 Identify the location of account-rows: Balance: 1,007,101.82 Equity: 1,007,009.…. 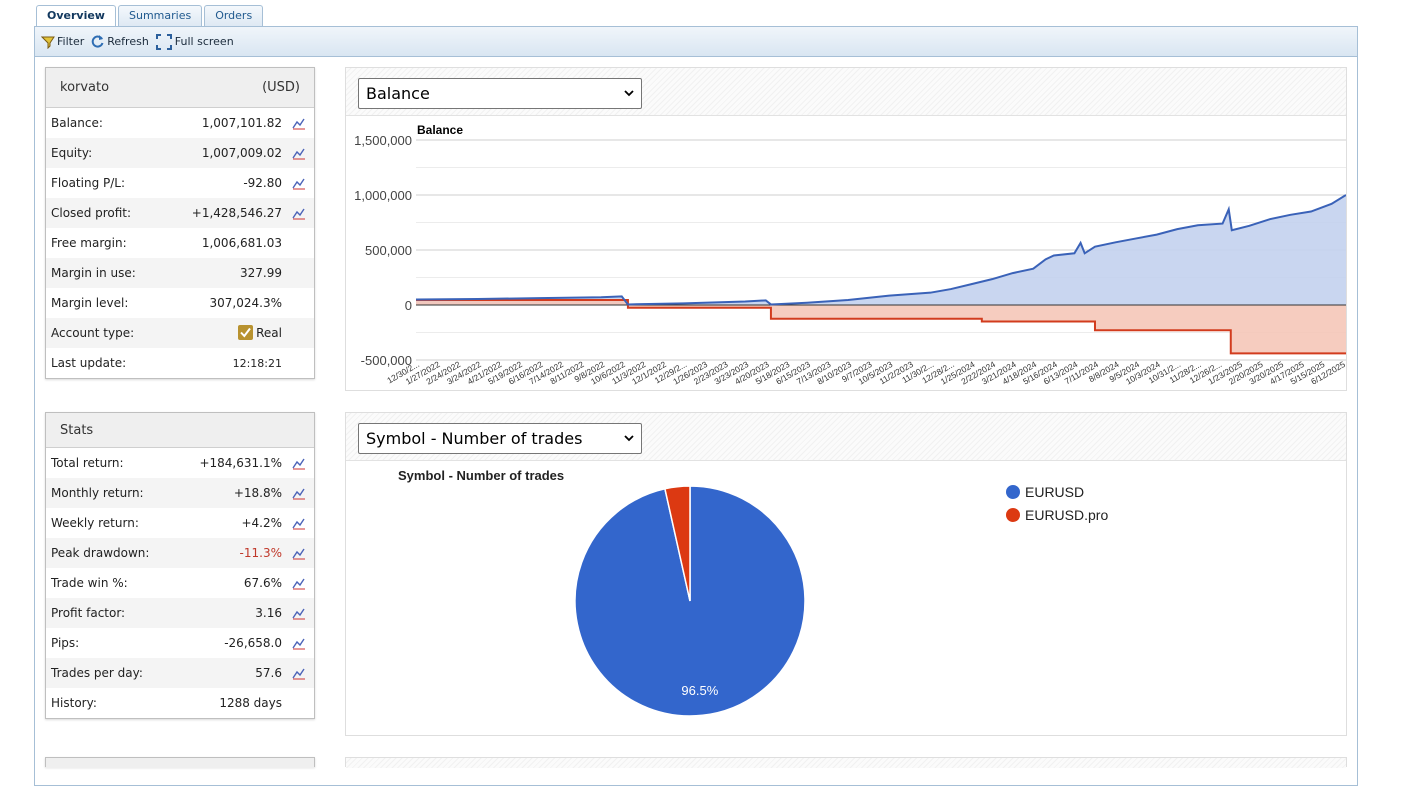
(180, 243).